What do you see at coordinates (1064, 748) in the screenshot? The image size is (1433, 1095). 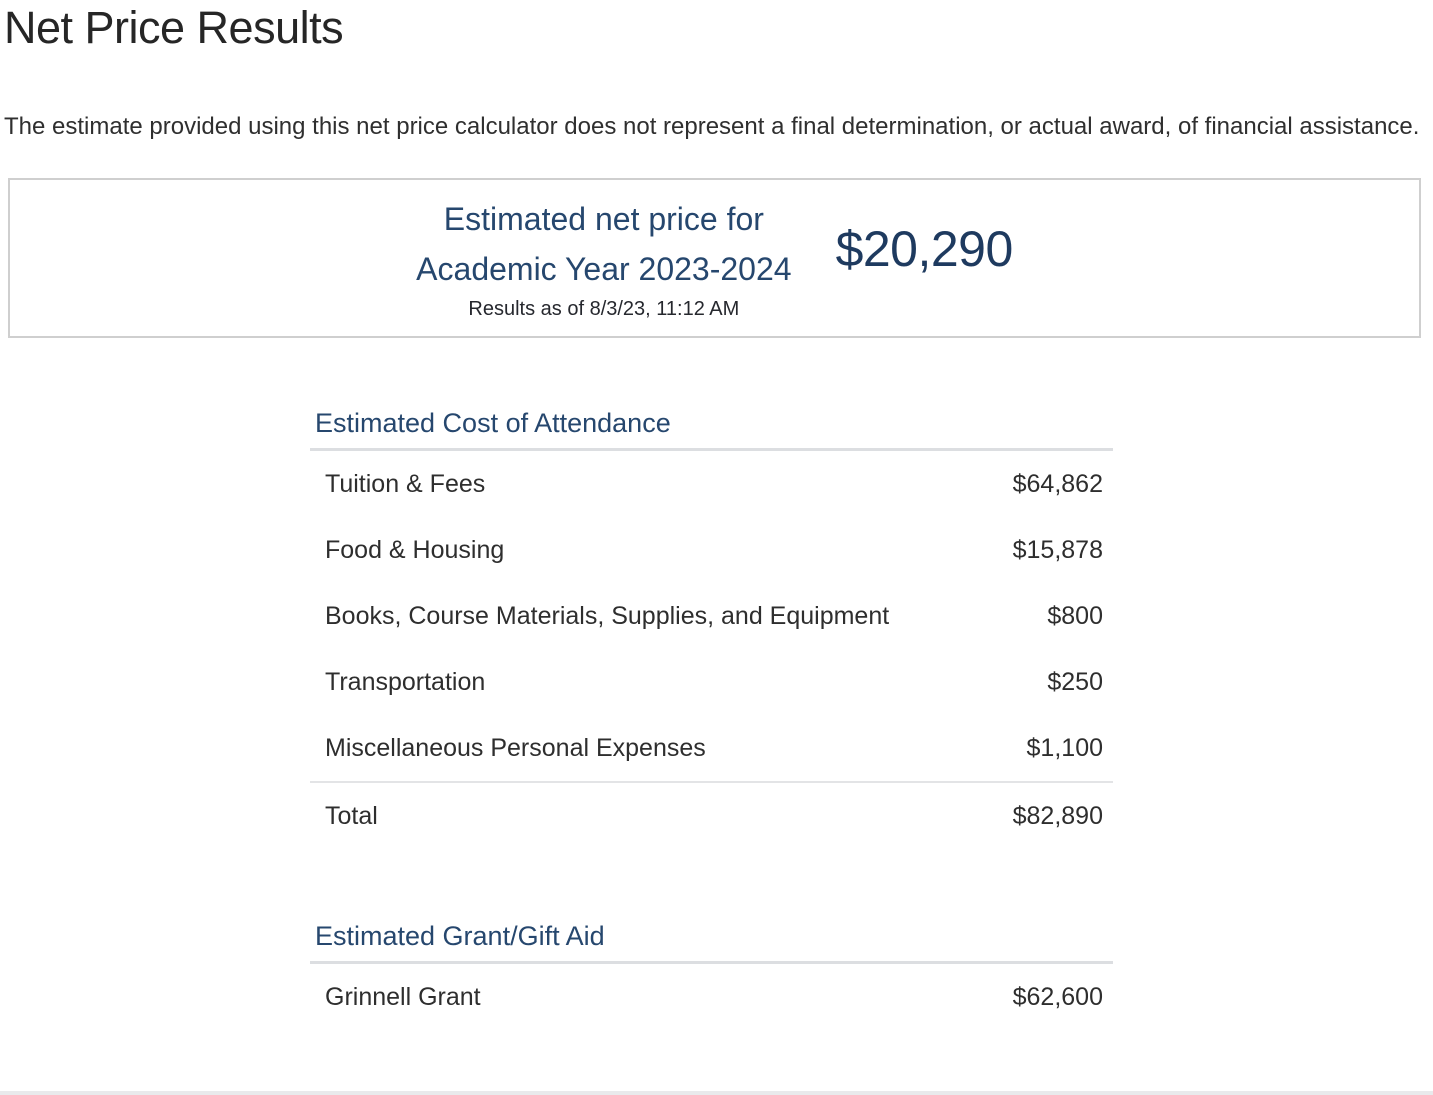 I see `row-amount: $1,100` at bounding box center [1064, 748].